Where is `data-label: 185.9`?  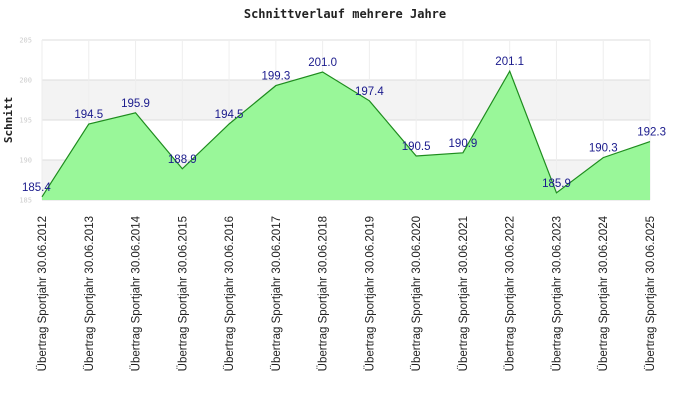
data-label: 185.9 is located at coordinates (556, 184).